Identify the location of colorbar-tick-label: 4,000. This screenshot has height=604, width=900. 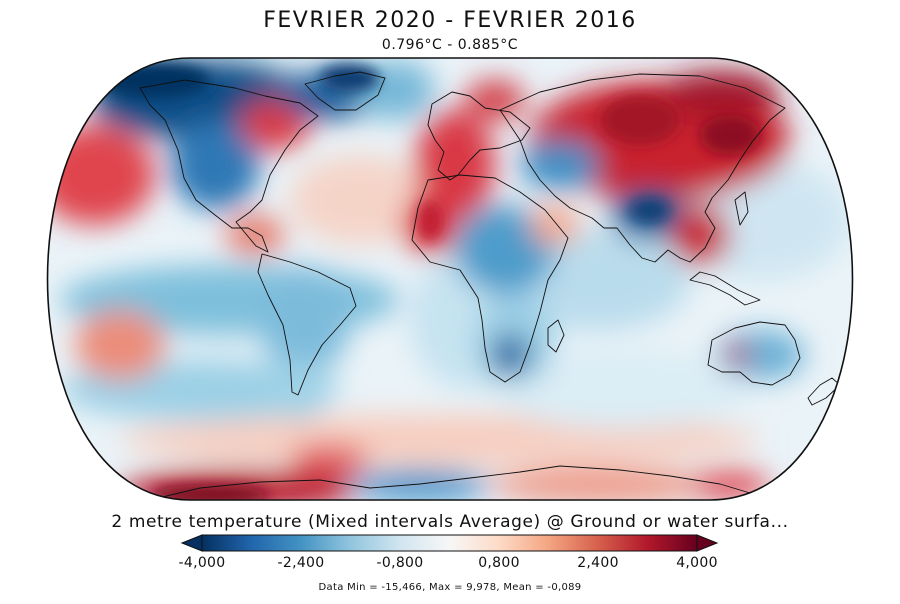
(697, 563).